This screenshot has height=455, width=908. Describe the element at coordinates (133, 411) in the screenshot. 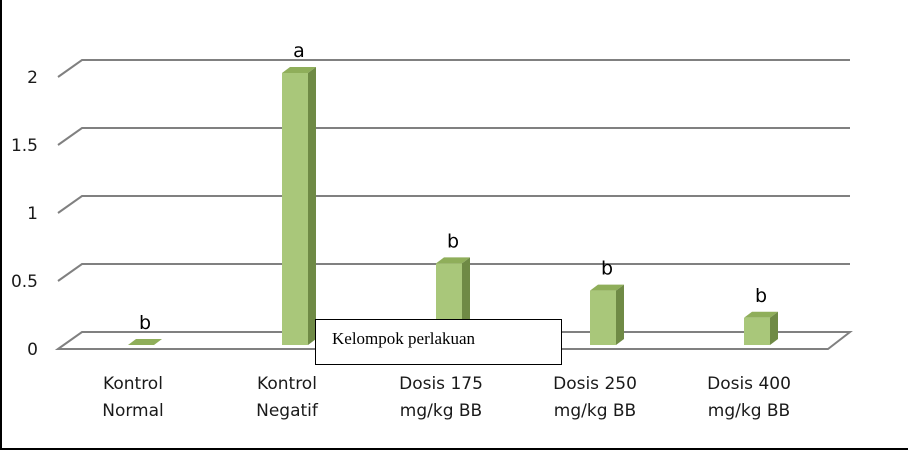

I see `x-category-label: Normal` at that location.